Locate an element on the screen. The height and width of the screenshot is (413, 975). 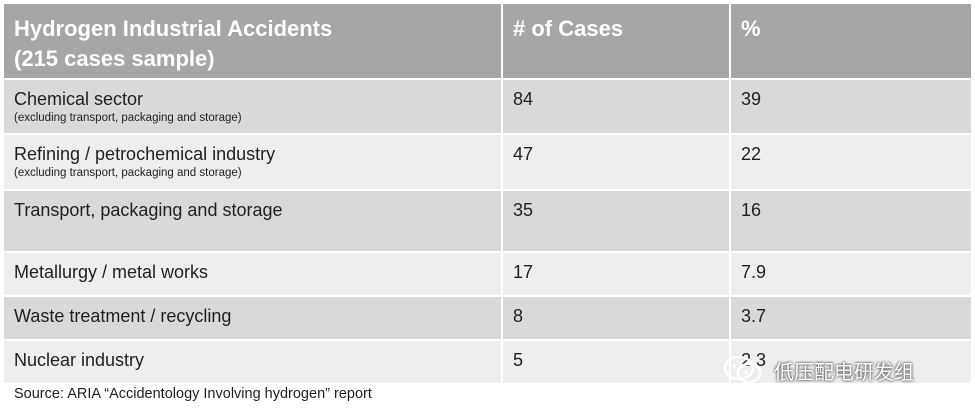
table-row: Metallurgy / metal works 17 7.9 is located at coordinates (487, 275).